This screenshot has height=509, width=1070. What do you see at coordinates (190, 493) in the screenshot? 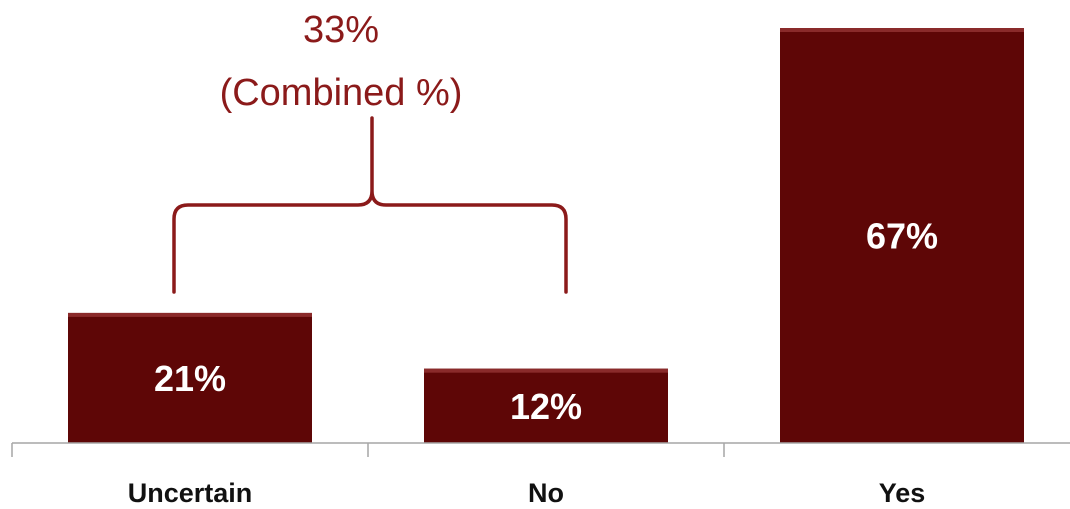
I see `category-label-uncertain: Uncertain` at bounding box center [190, 493].